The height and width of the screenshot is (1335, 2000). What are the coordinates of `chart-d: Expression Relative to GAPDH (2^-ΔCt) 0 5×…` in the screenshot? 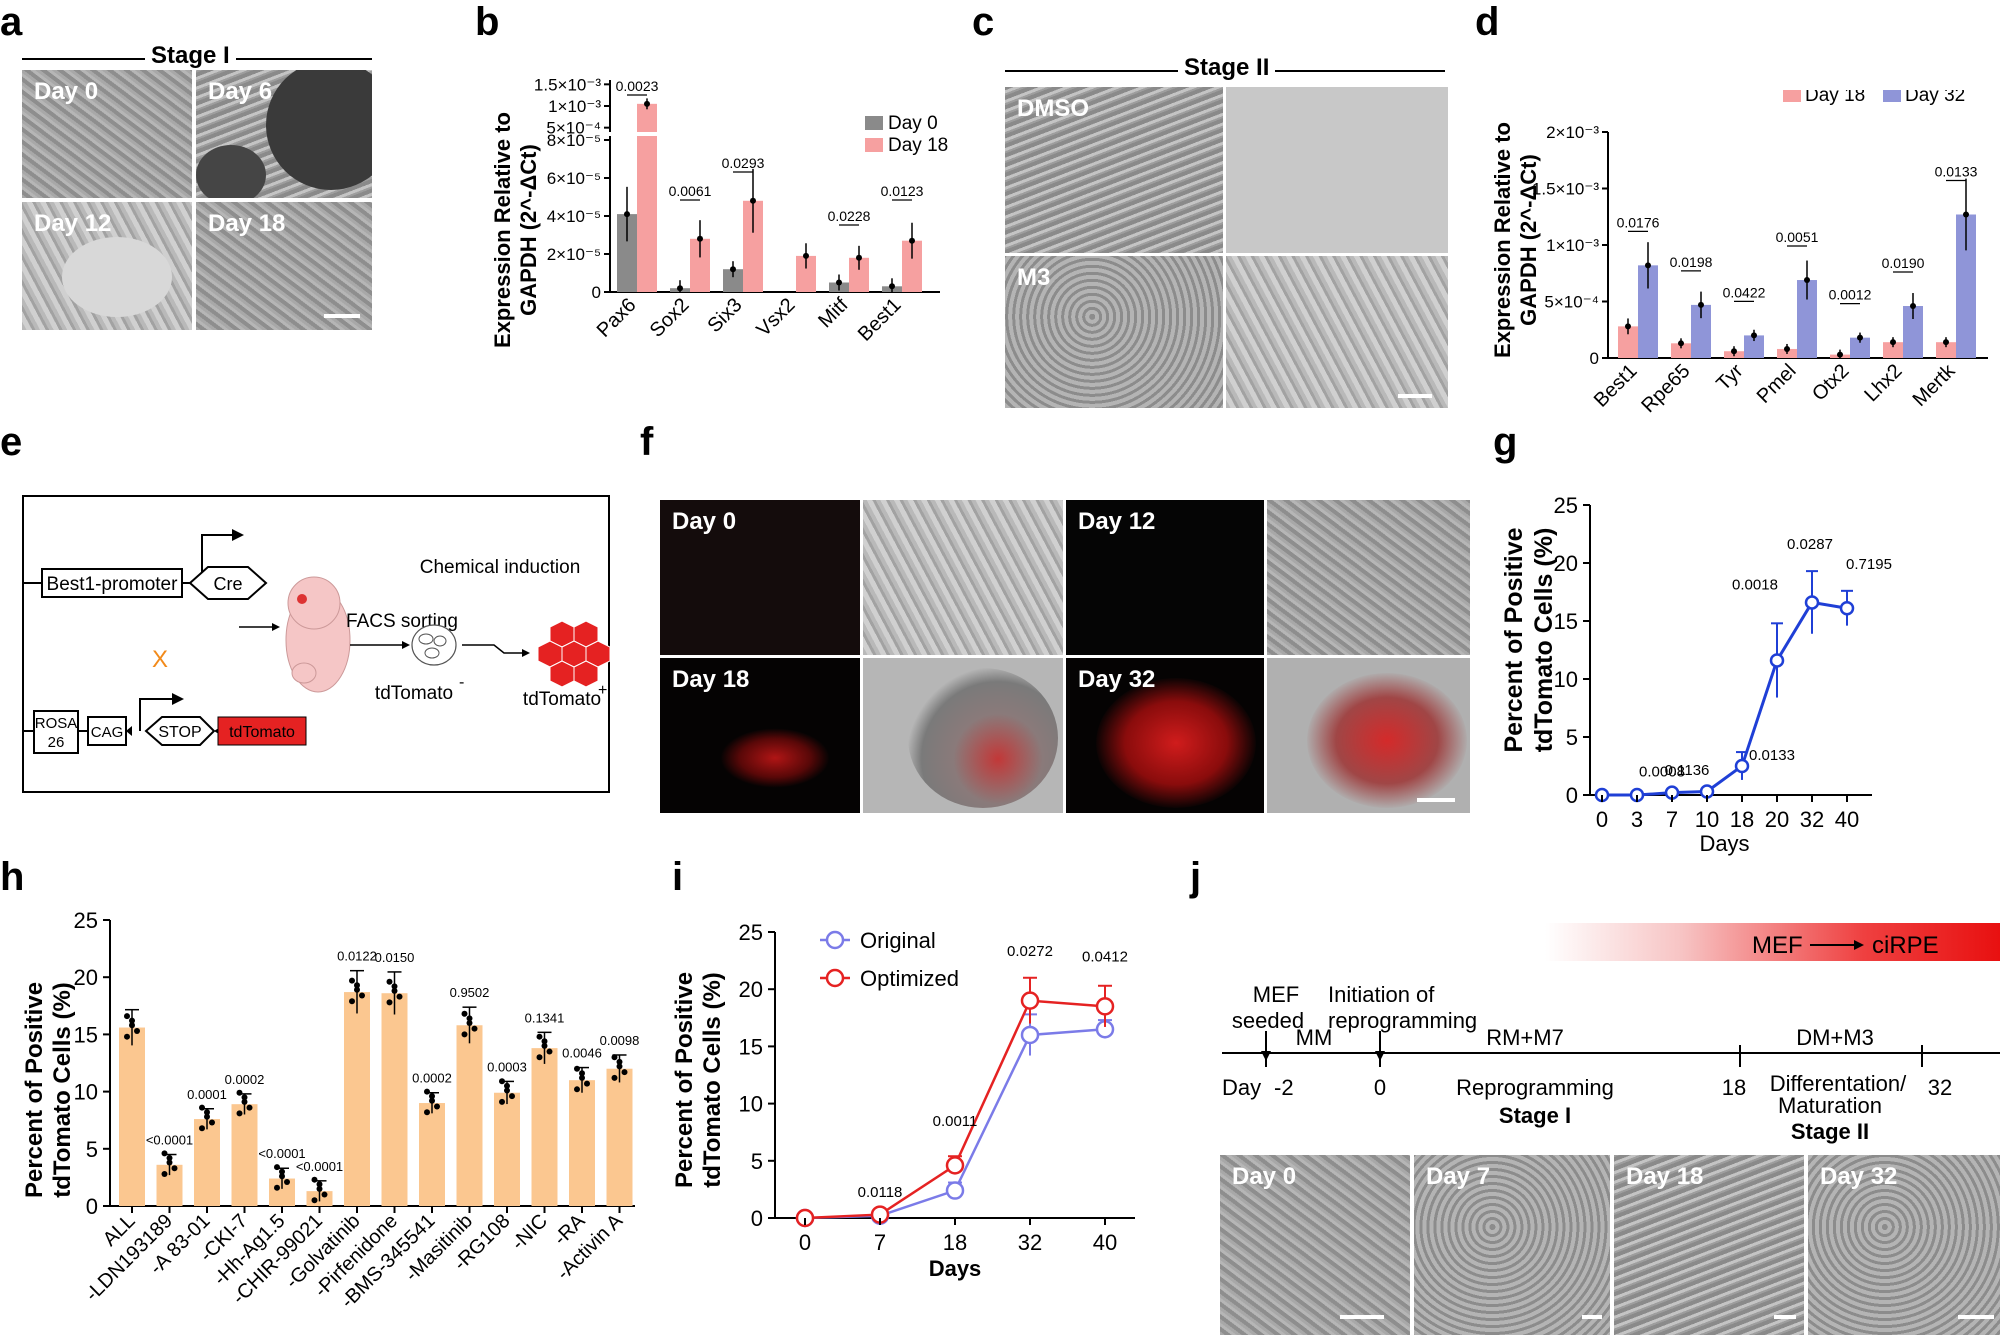 It's located at (1739, 253).